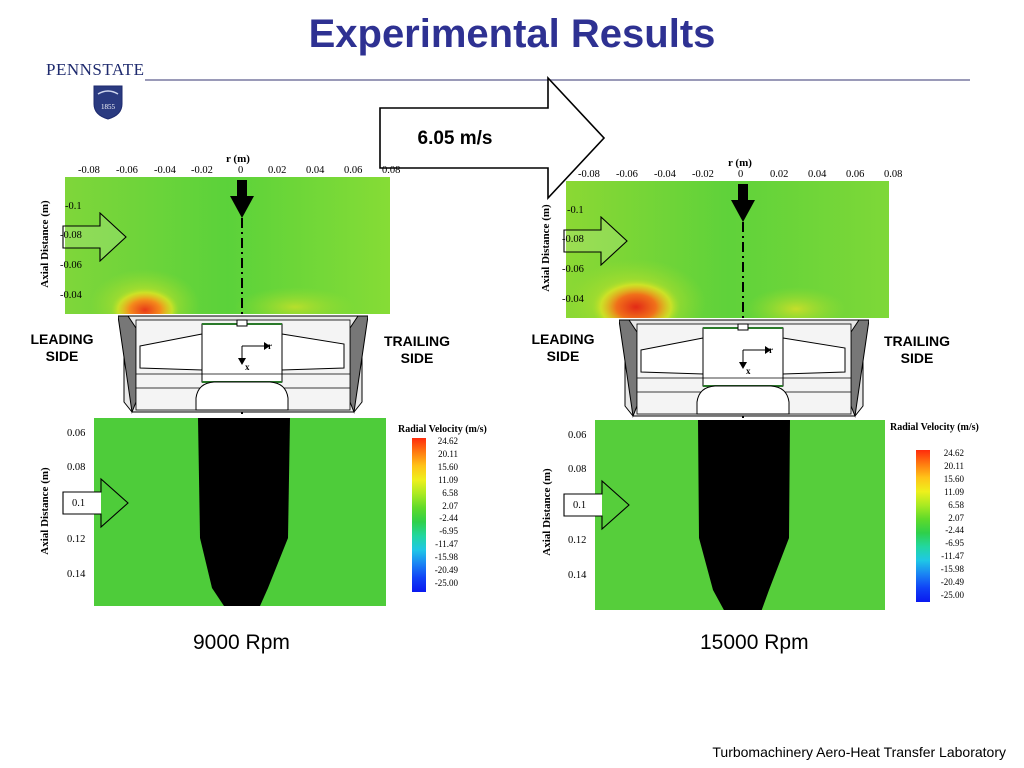 The image size is (1024, 768). What do you see at coordinates (573, 269) in the screenshot?
I see `upper-tick: -0.06` at bounding box center [573, 269].